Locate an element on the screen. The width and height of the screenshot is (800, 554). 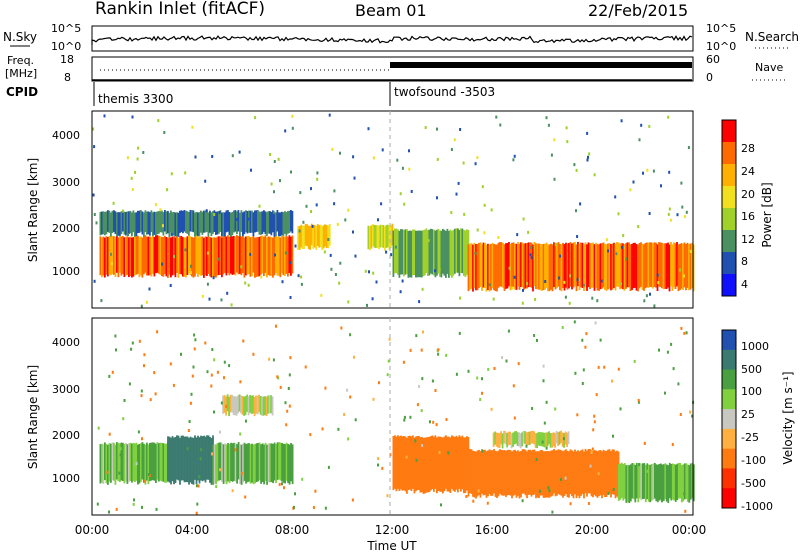
colorbar-swatch is located at coordinates (729, 263).